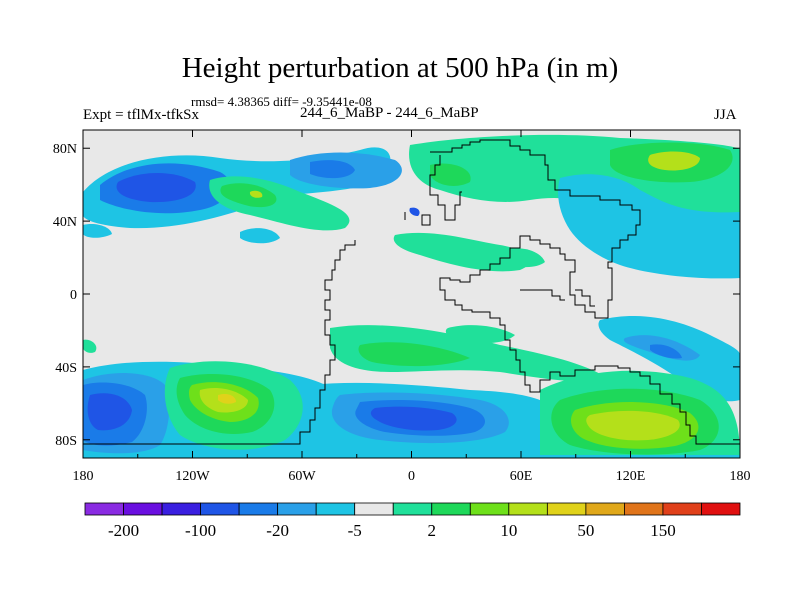  Describe the element at coordinates (65, 149) in the screenshot. I see `y-tick-label: 80N` at that location.